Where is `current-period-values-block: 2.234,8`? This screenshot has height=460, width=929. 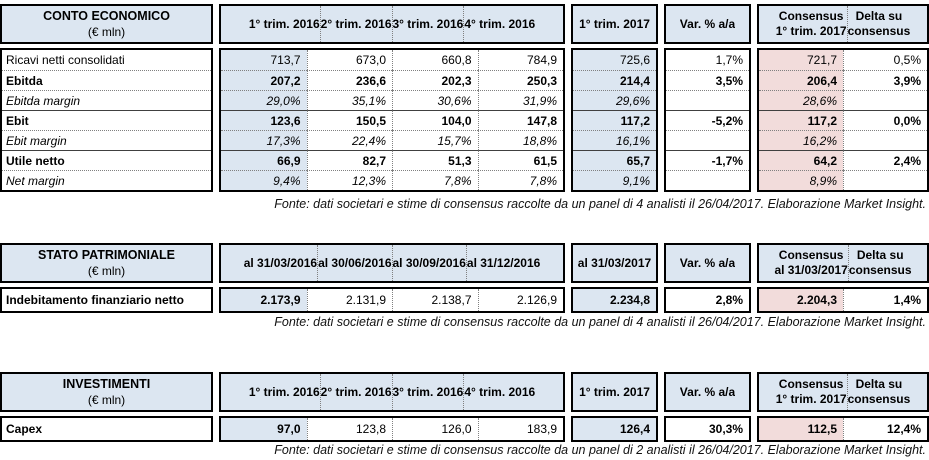
current-period-values-block: 2.234,8 is located at coordinates (614, 300).